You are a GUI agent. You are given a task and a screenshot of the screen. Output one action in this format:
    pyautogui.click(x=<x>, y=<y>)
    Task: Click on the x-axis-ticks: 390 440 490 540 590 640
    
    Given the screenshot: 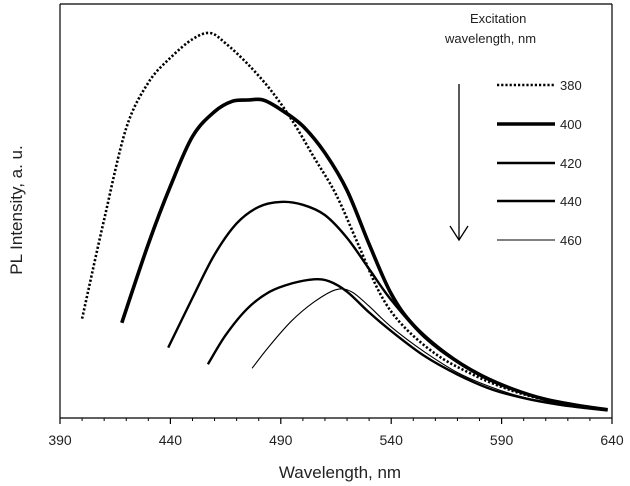 What is the action you would take?
    pyautogui.click(x=336, y=433)
    